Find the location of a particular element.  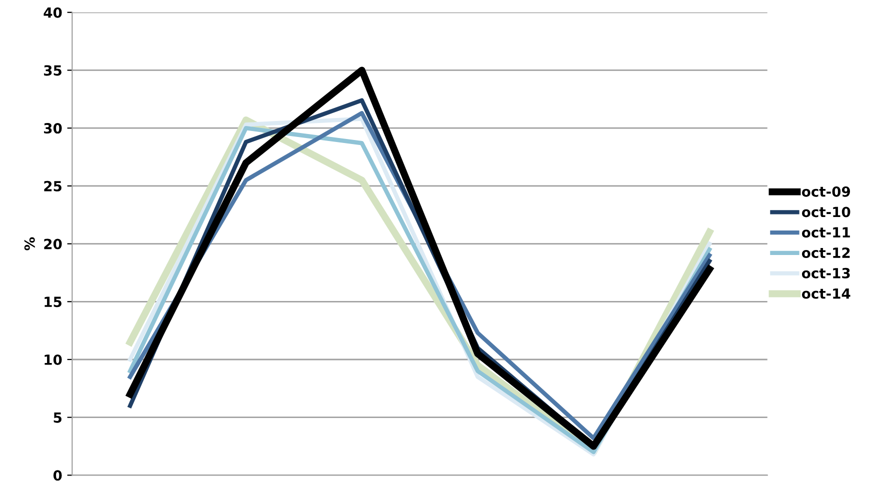

y-tick-label: 5 is located at coordinates (58, 417).